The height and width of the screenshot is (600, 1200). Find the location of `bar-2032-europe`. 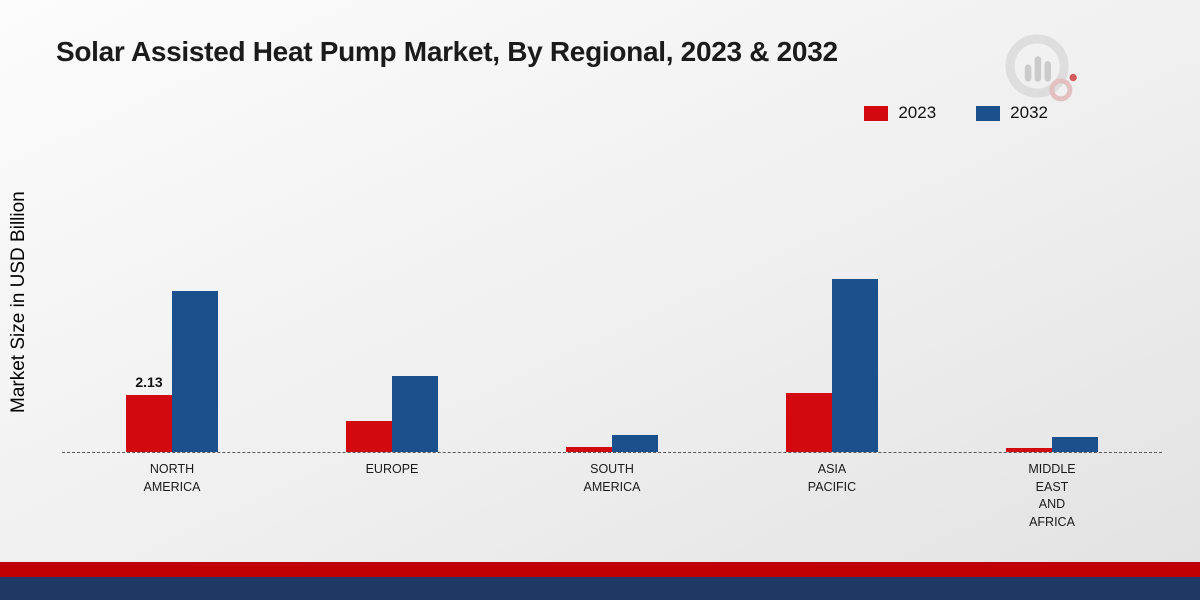

bar-2032-europe is located at coordinates (415, 414).